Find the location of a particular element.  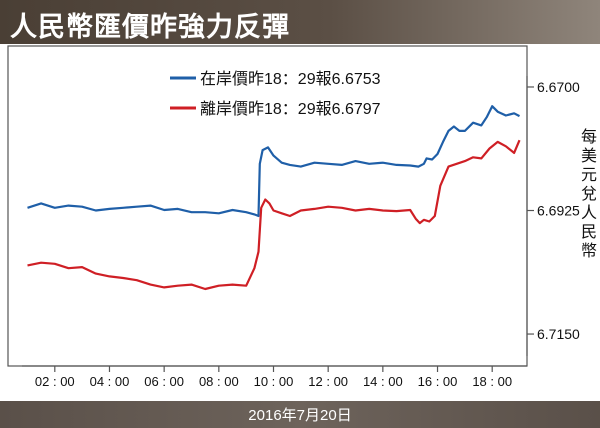

footer-bar: 2016年7月20日 is located at coordinates (300, 414).